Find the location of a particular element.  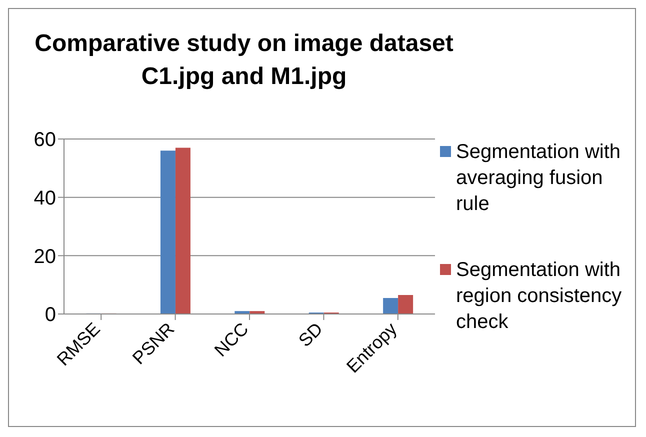

y-tick-label: 40 is located at coordinates (45, 198).